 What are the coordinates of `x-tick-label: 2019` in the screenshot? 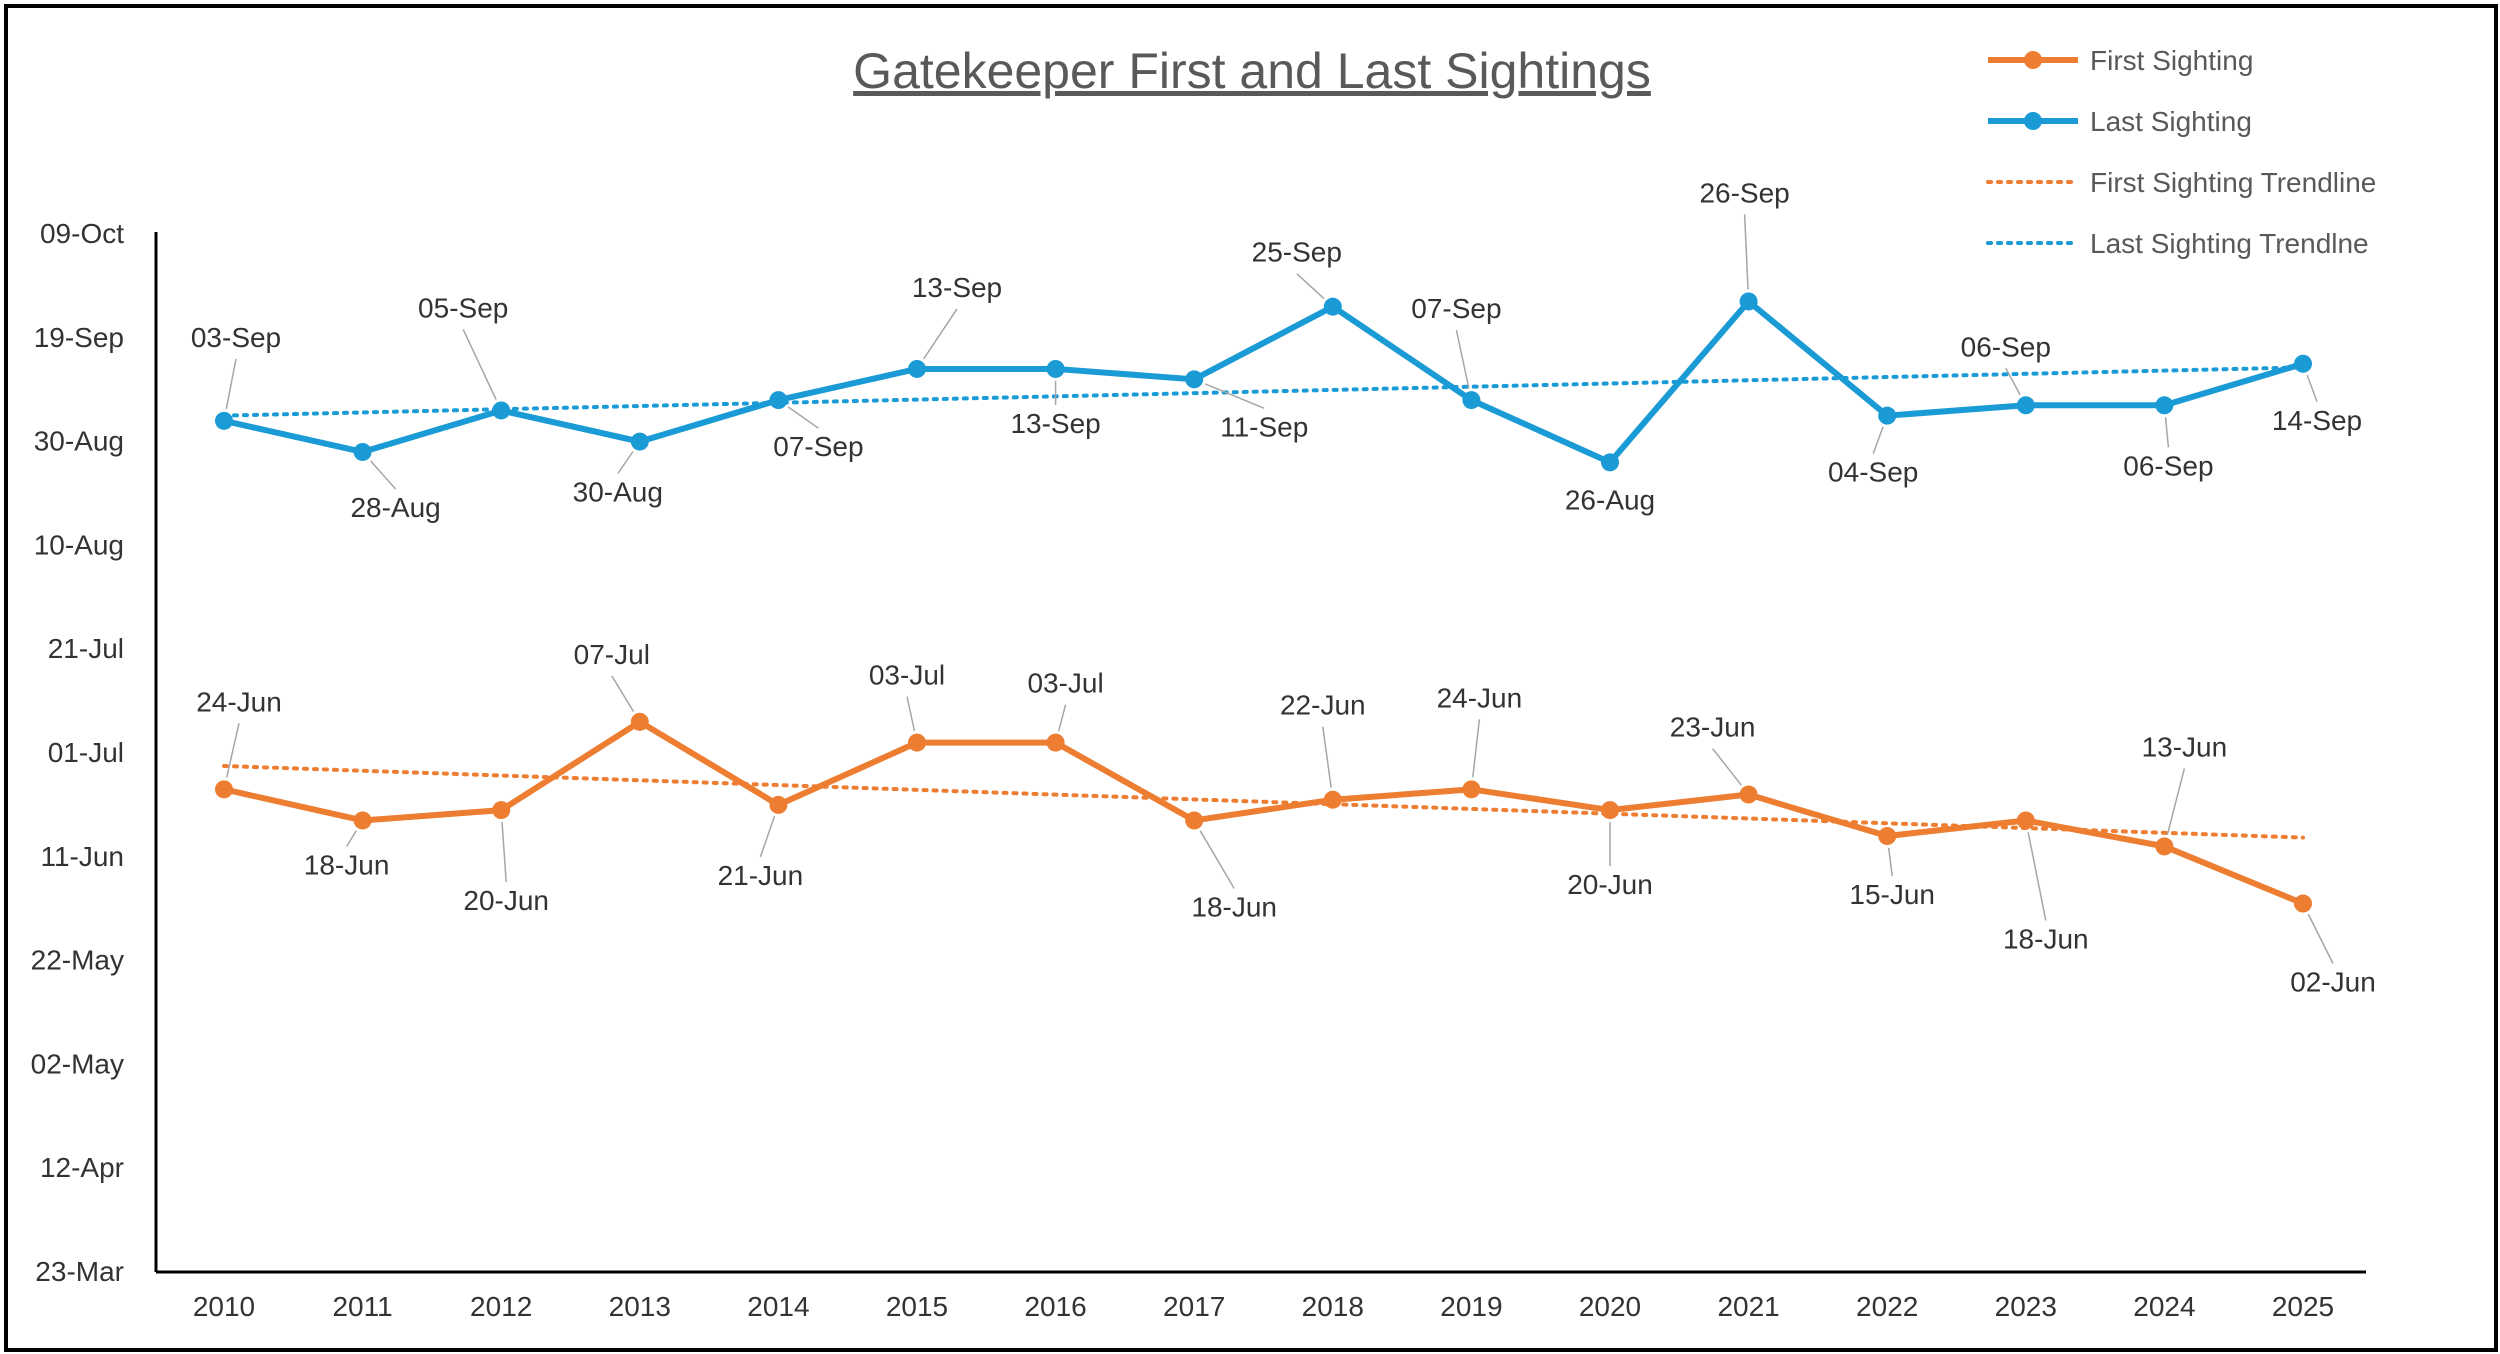 It's located at (1471, 1306).